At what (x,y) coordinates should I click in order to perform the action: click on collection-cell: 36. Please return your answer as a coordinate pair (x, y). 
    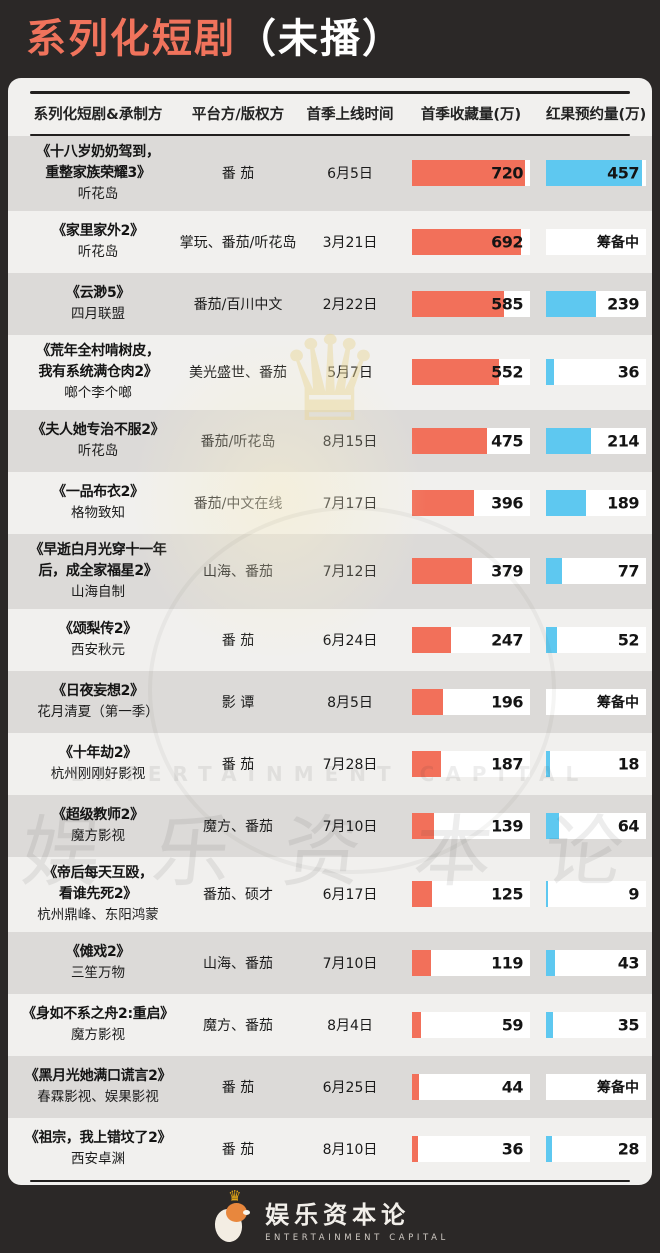
    Looking at the image, I should click on (471, 1148).